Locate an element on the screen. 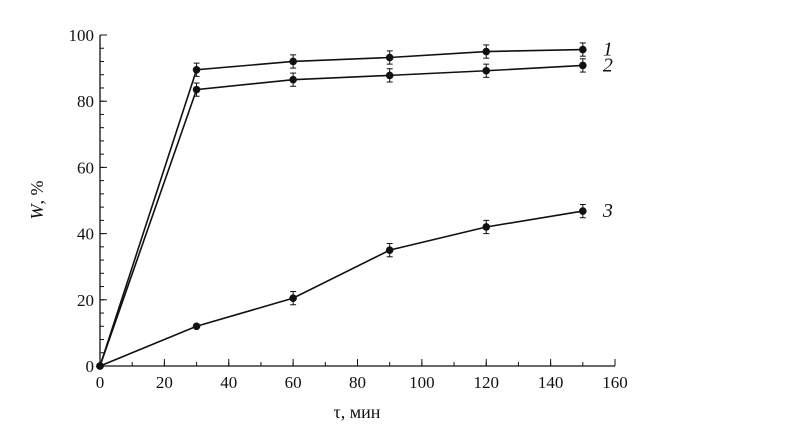 The height and width of the screenshot is (442, 795). y-tick-label: 40 is located at coordinates (85, 234).